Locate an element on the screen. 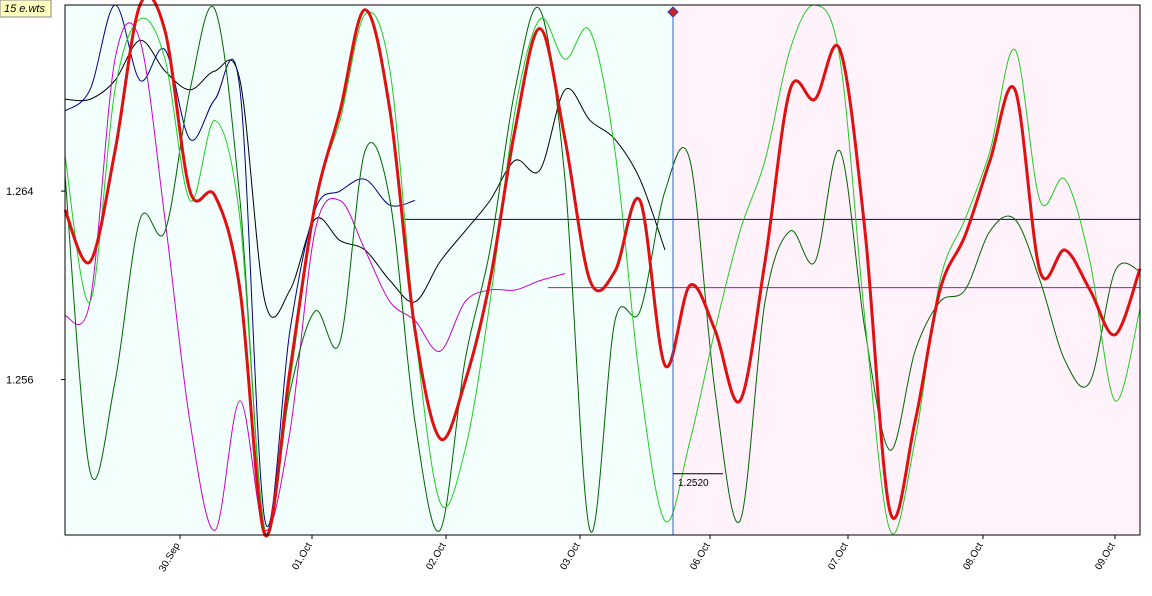  y-tick-label: 1.256 is located at coordinates (20, 381).